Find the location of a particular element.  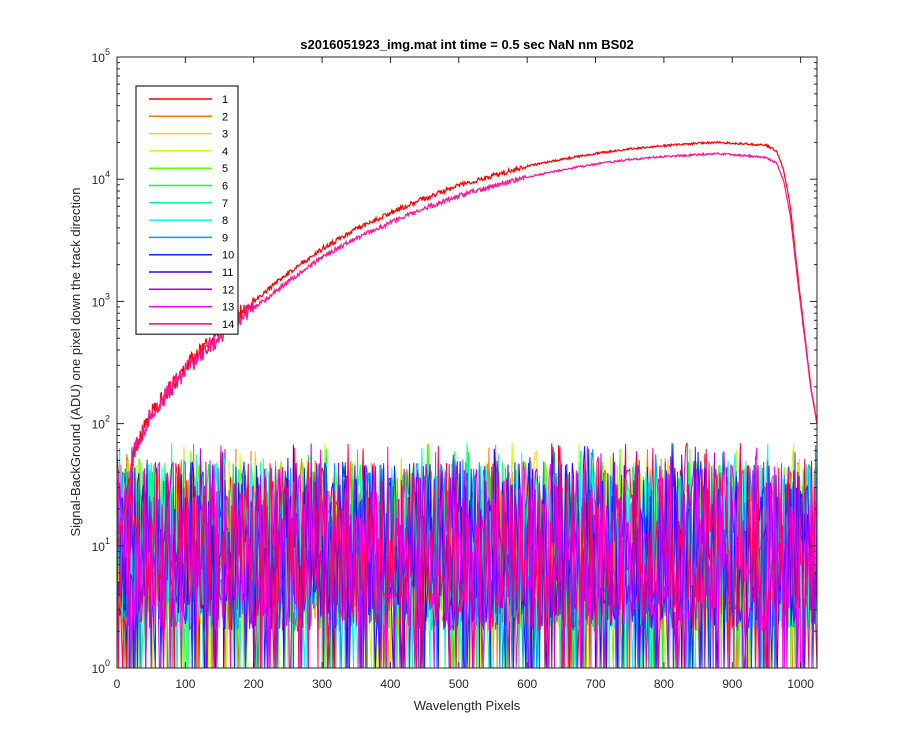

legend-label-8: 8 is located at coordinates (225, 221).